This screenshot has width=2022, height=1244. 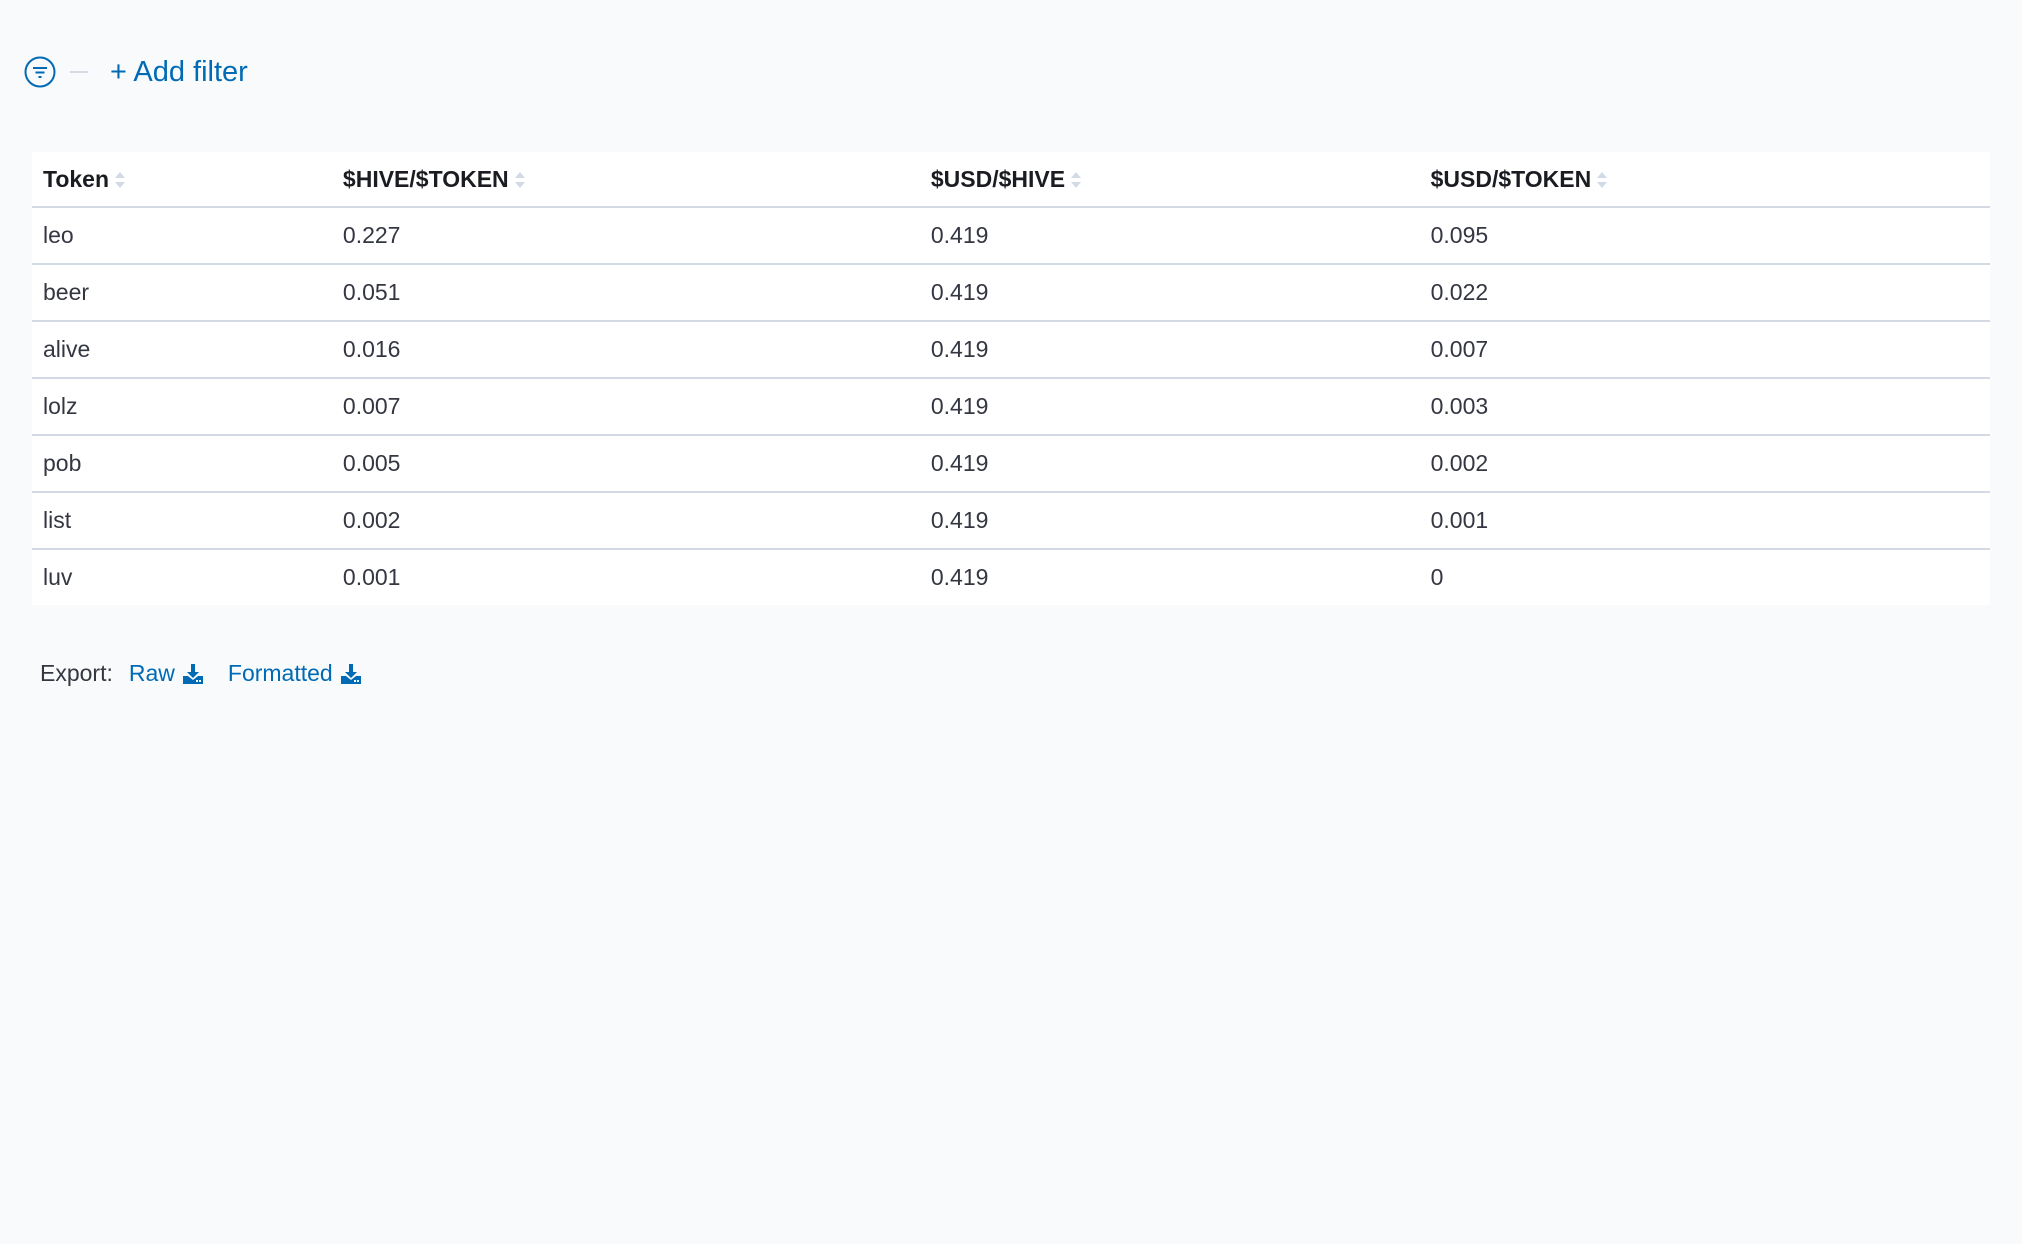 I want to click on table-cell: list, so click(x=182, y=521).